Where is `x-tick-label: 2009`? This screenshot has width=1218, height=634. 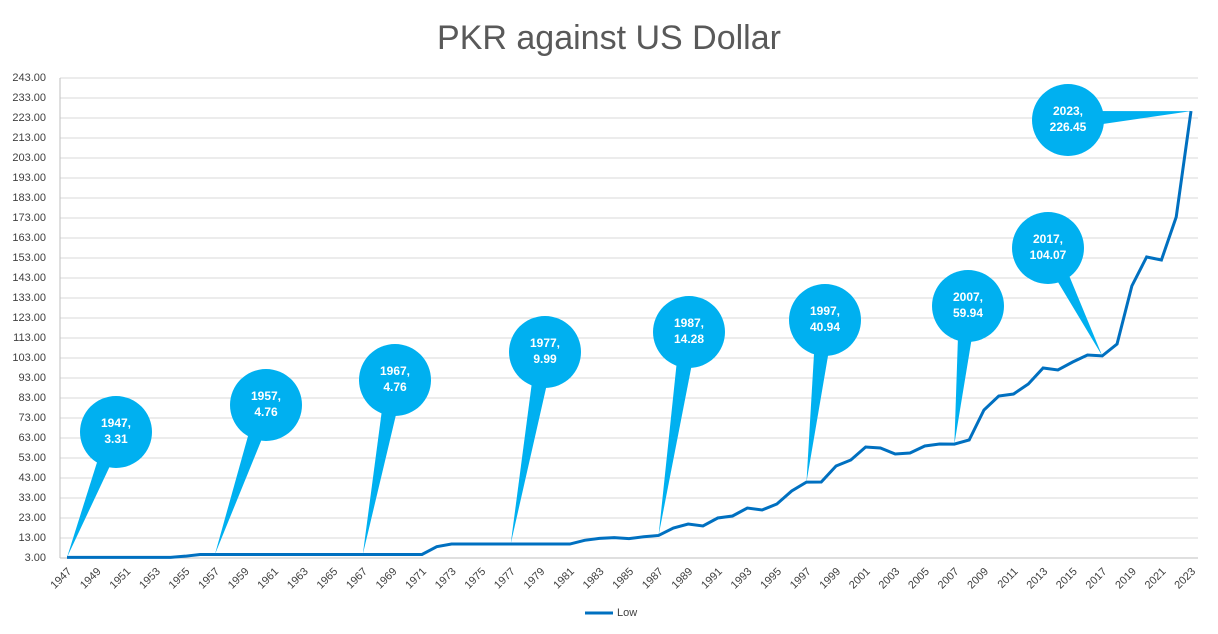
x-tick-label: 2009 is located at coordinates (978, 579).